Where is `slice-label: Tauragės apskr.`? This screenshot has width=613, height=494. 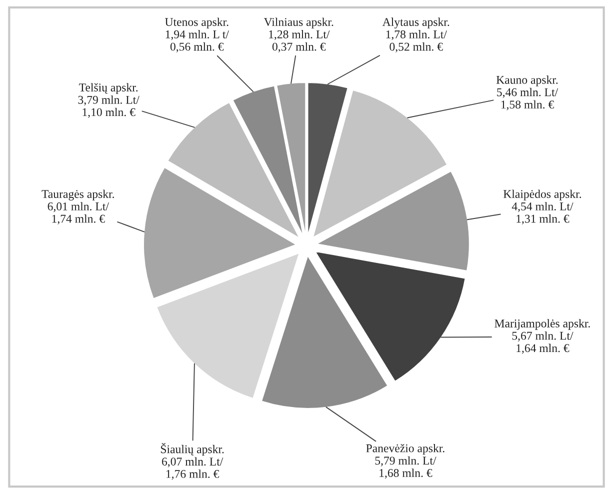 slice-label: Tauragės apskr. is located at coordinates (78, 195).